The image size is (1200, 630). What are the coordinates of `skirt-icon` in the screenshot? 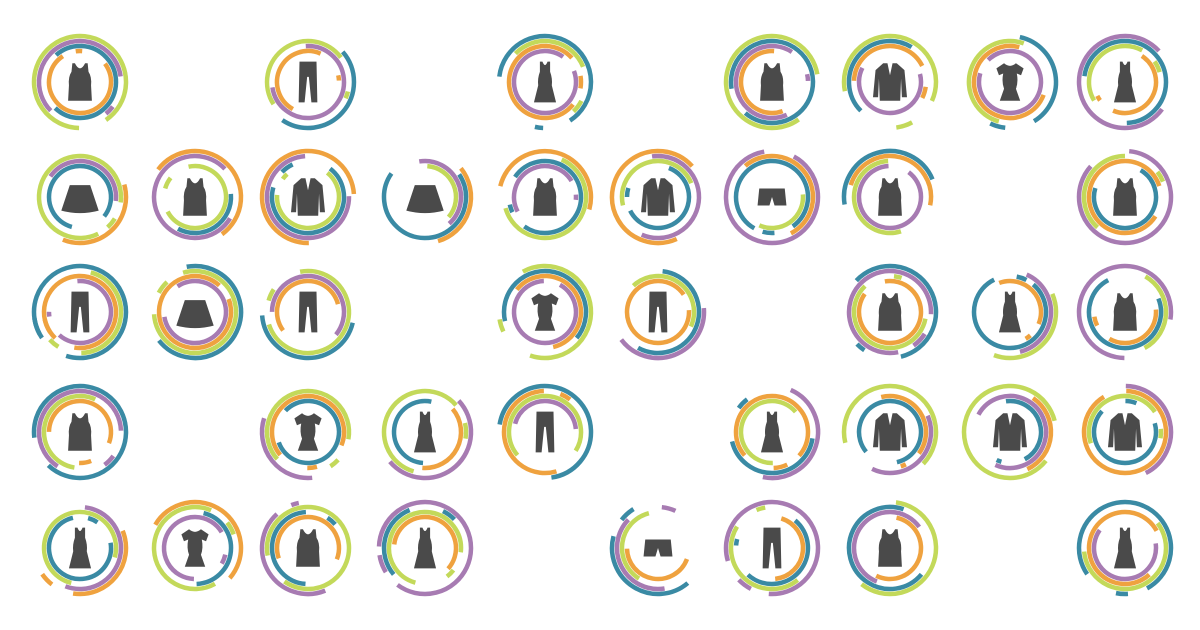 It's located at (195, 314).